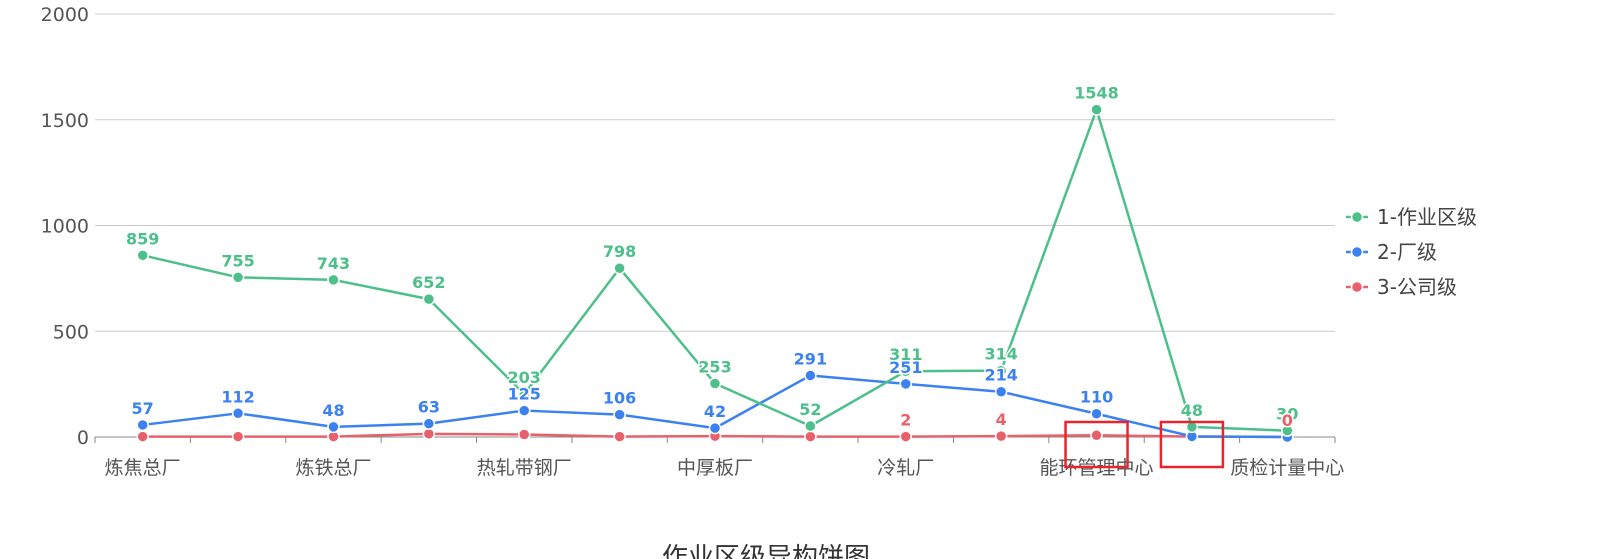  Describe the element at coordinates (237, 396) in the screenshot. I see `data-label: 112` at that location.